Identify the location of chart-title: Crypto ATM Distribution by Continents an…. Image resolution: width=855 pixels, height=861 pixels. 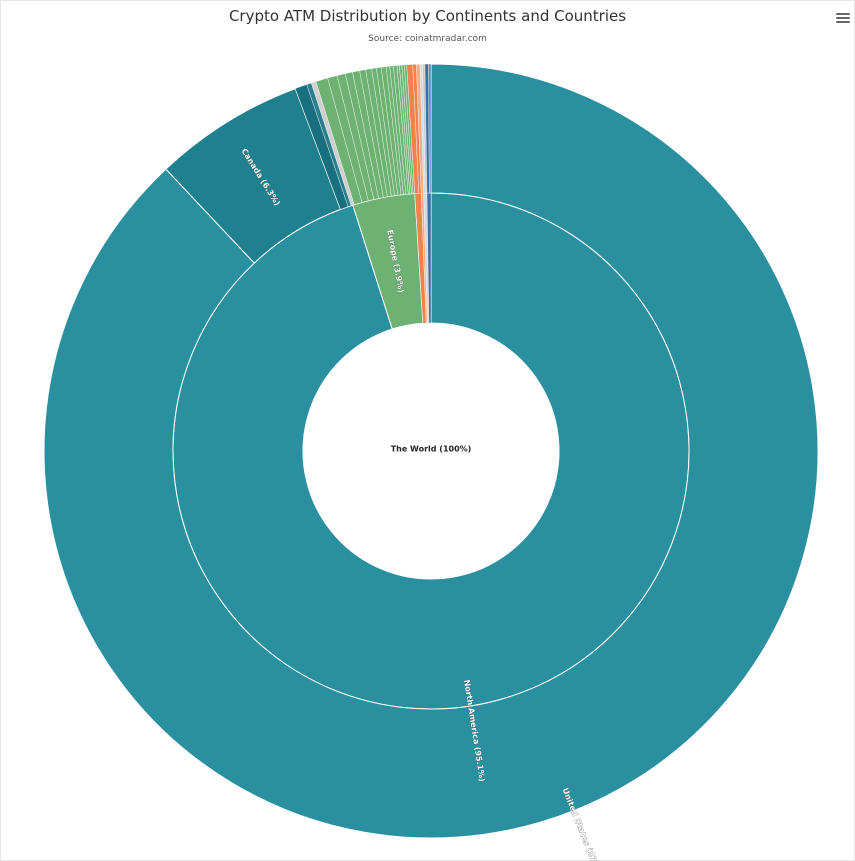
(427, 16).